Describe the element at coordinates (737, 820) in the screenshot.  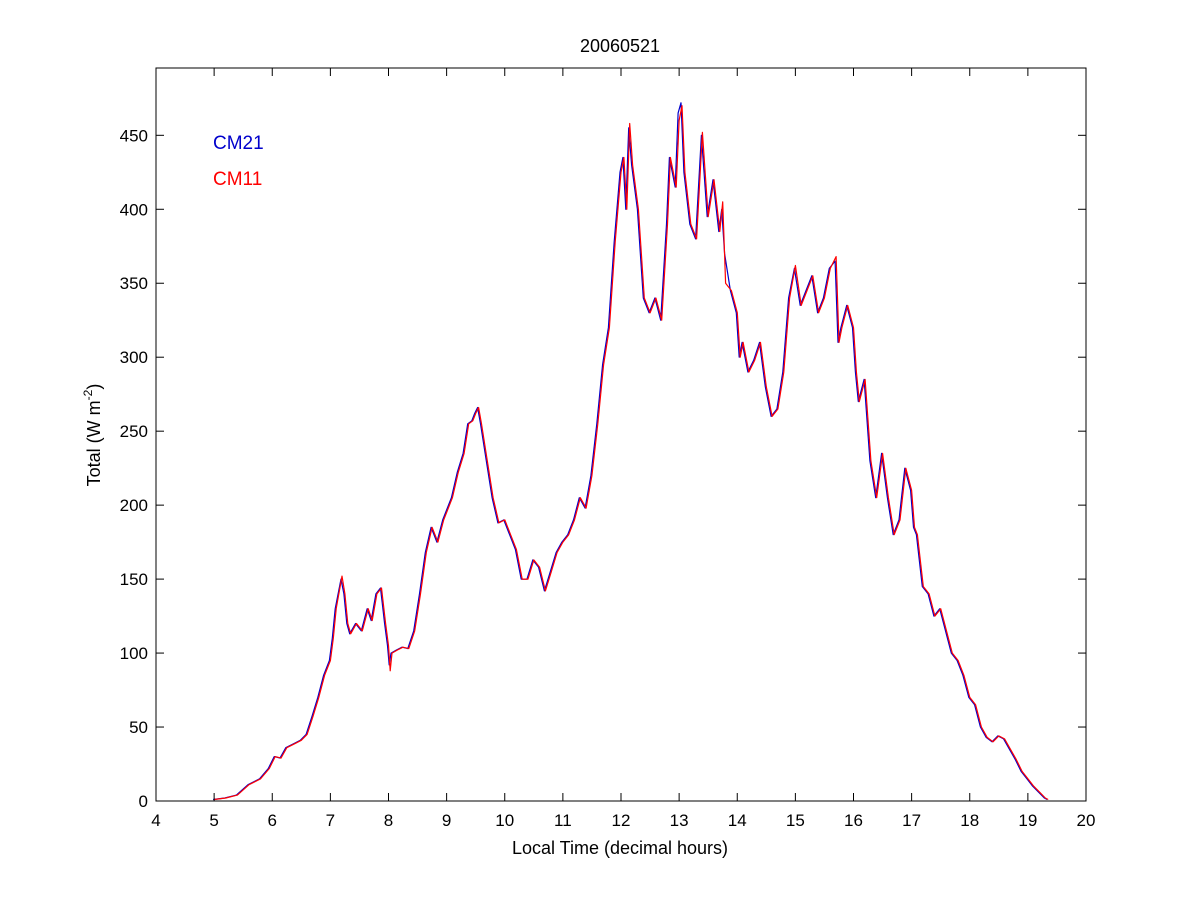
I see `x-tick-label: 14` at that location.